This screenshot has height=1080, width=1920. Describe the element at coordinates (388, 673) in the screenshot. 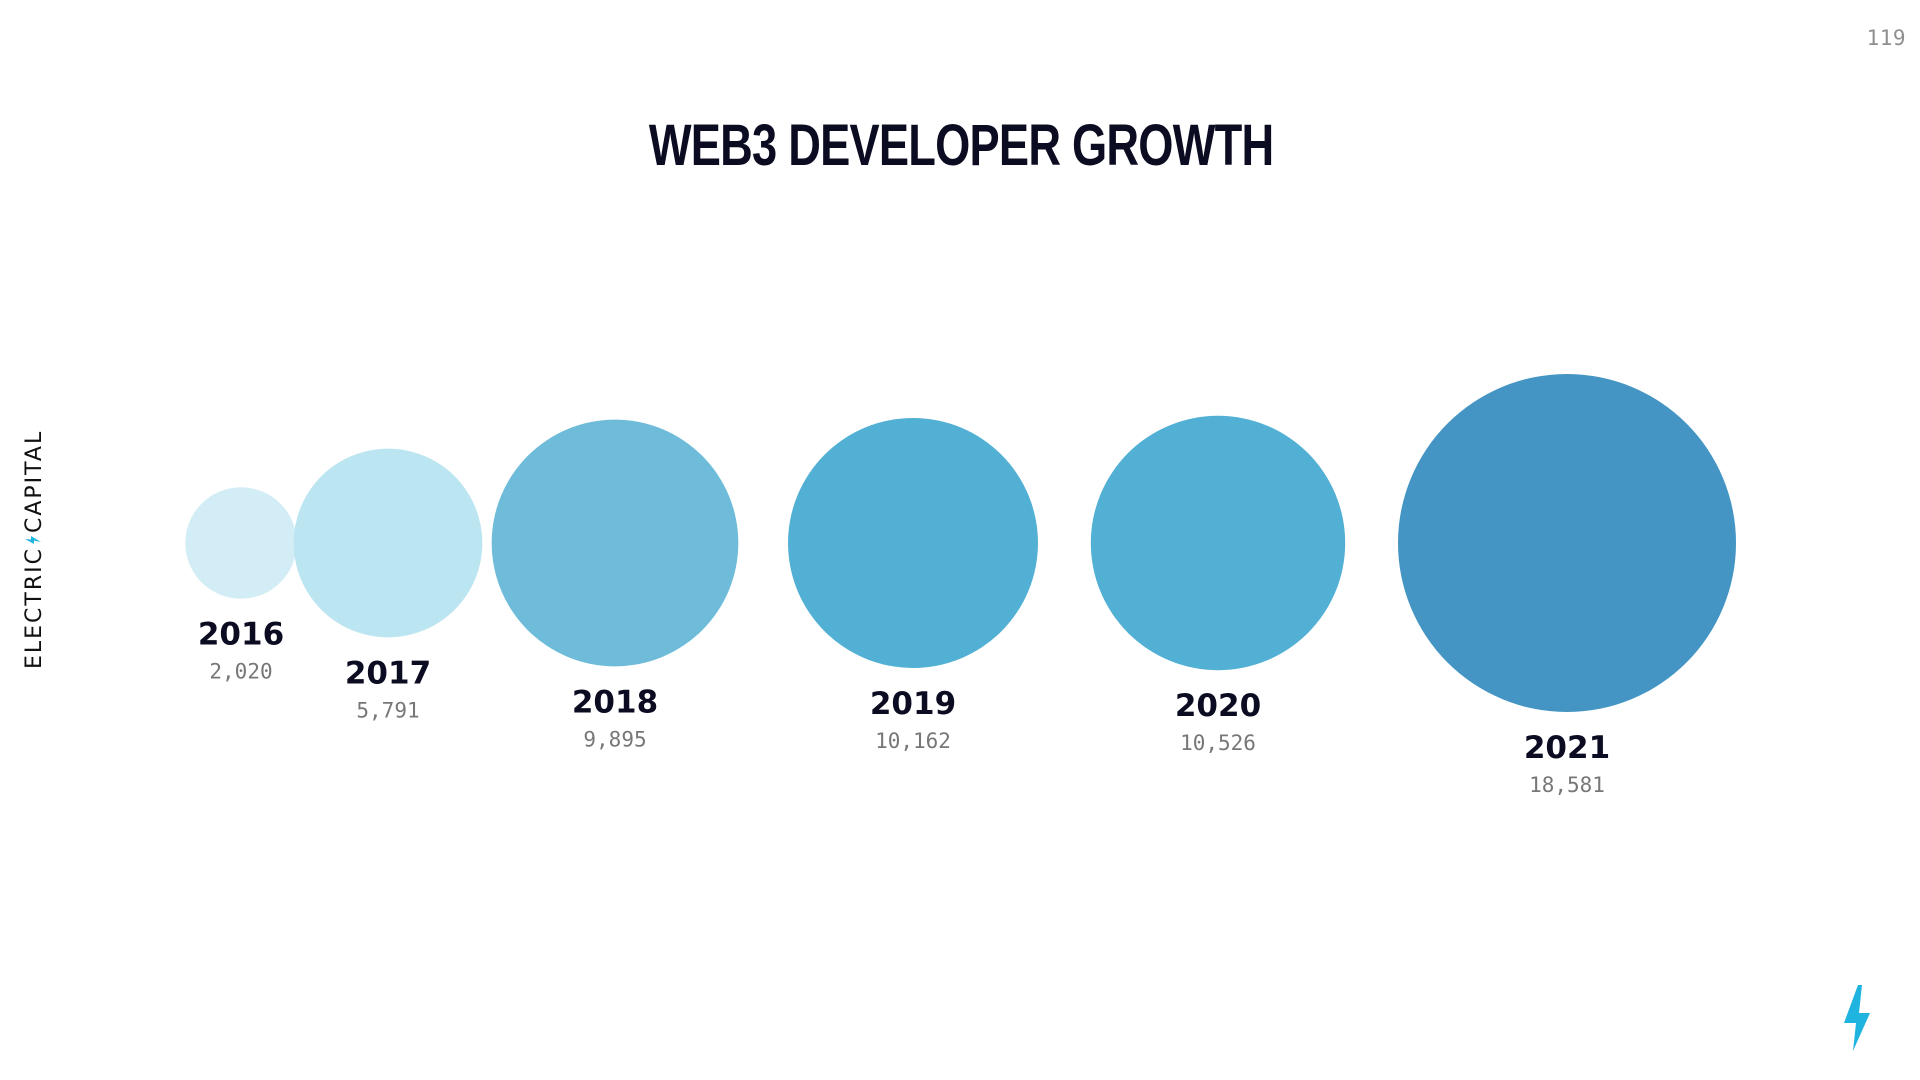

I see `year-label-2017: 2017` at that location.